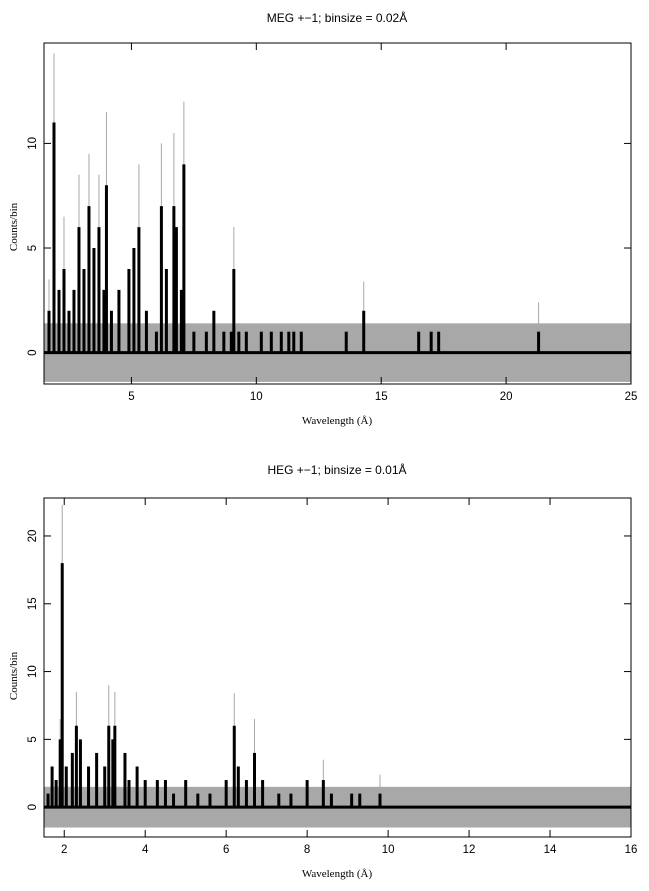 This screenshot has height=891, width=649. What do you see at coordinates (469, 850) in the screenshot?
I see `heg-x-tick-label-5: 12` at bounding box center [469, 850].